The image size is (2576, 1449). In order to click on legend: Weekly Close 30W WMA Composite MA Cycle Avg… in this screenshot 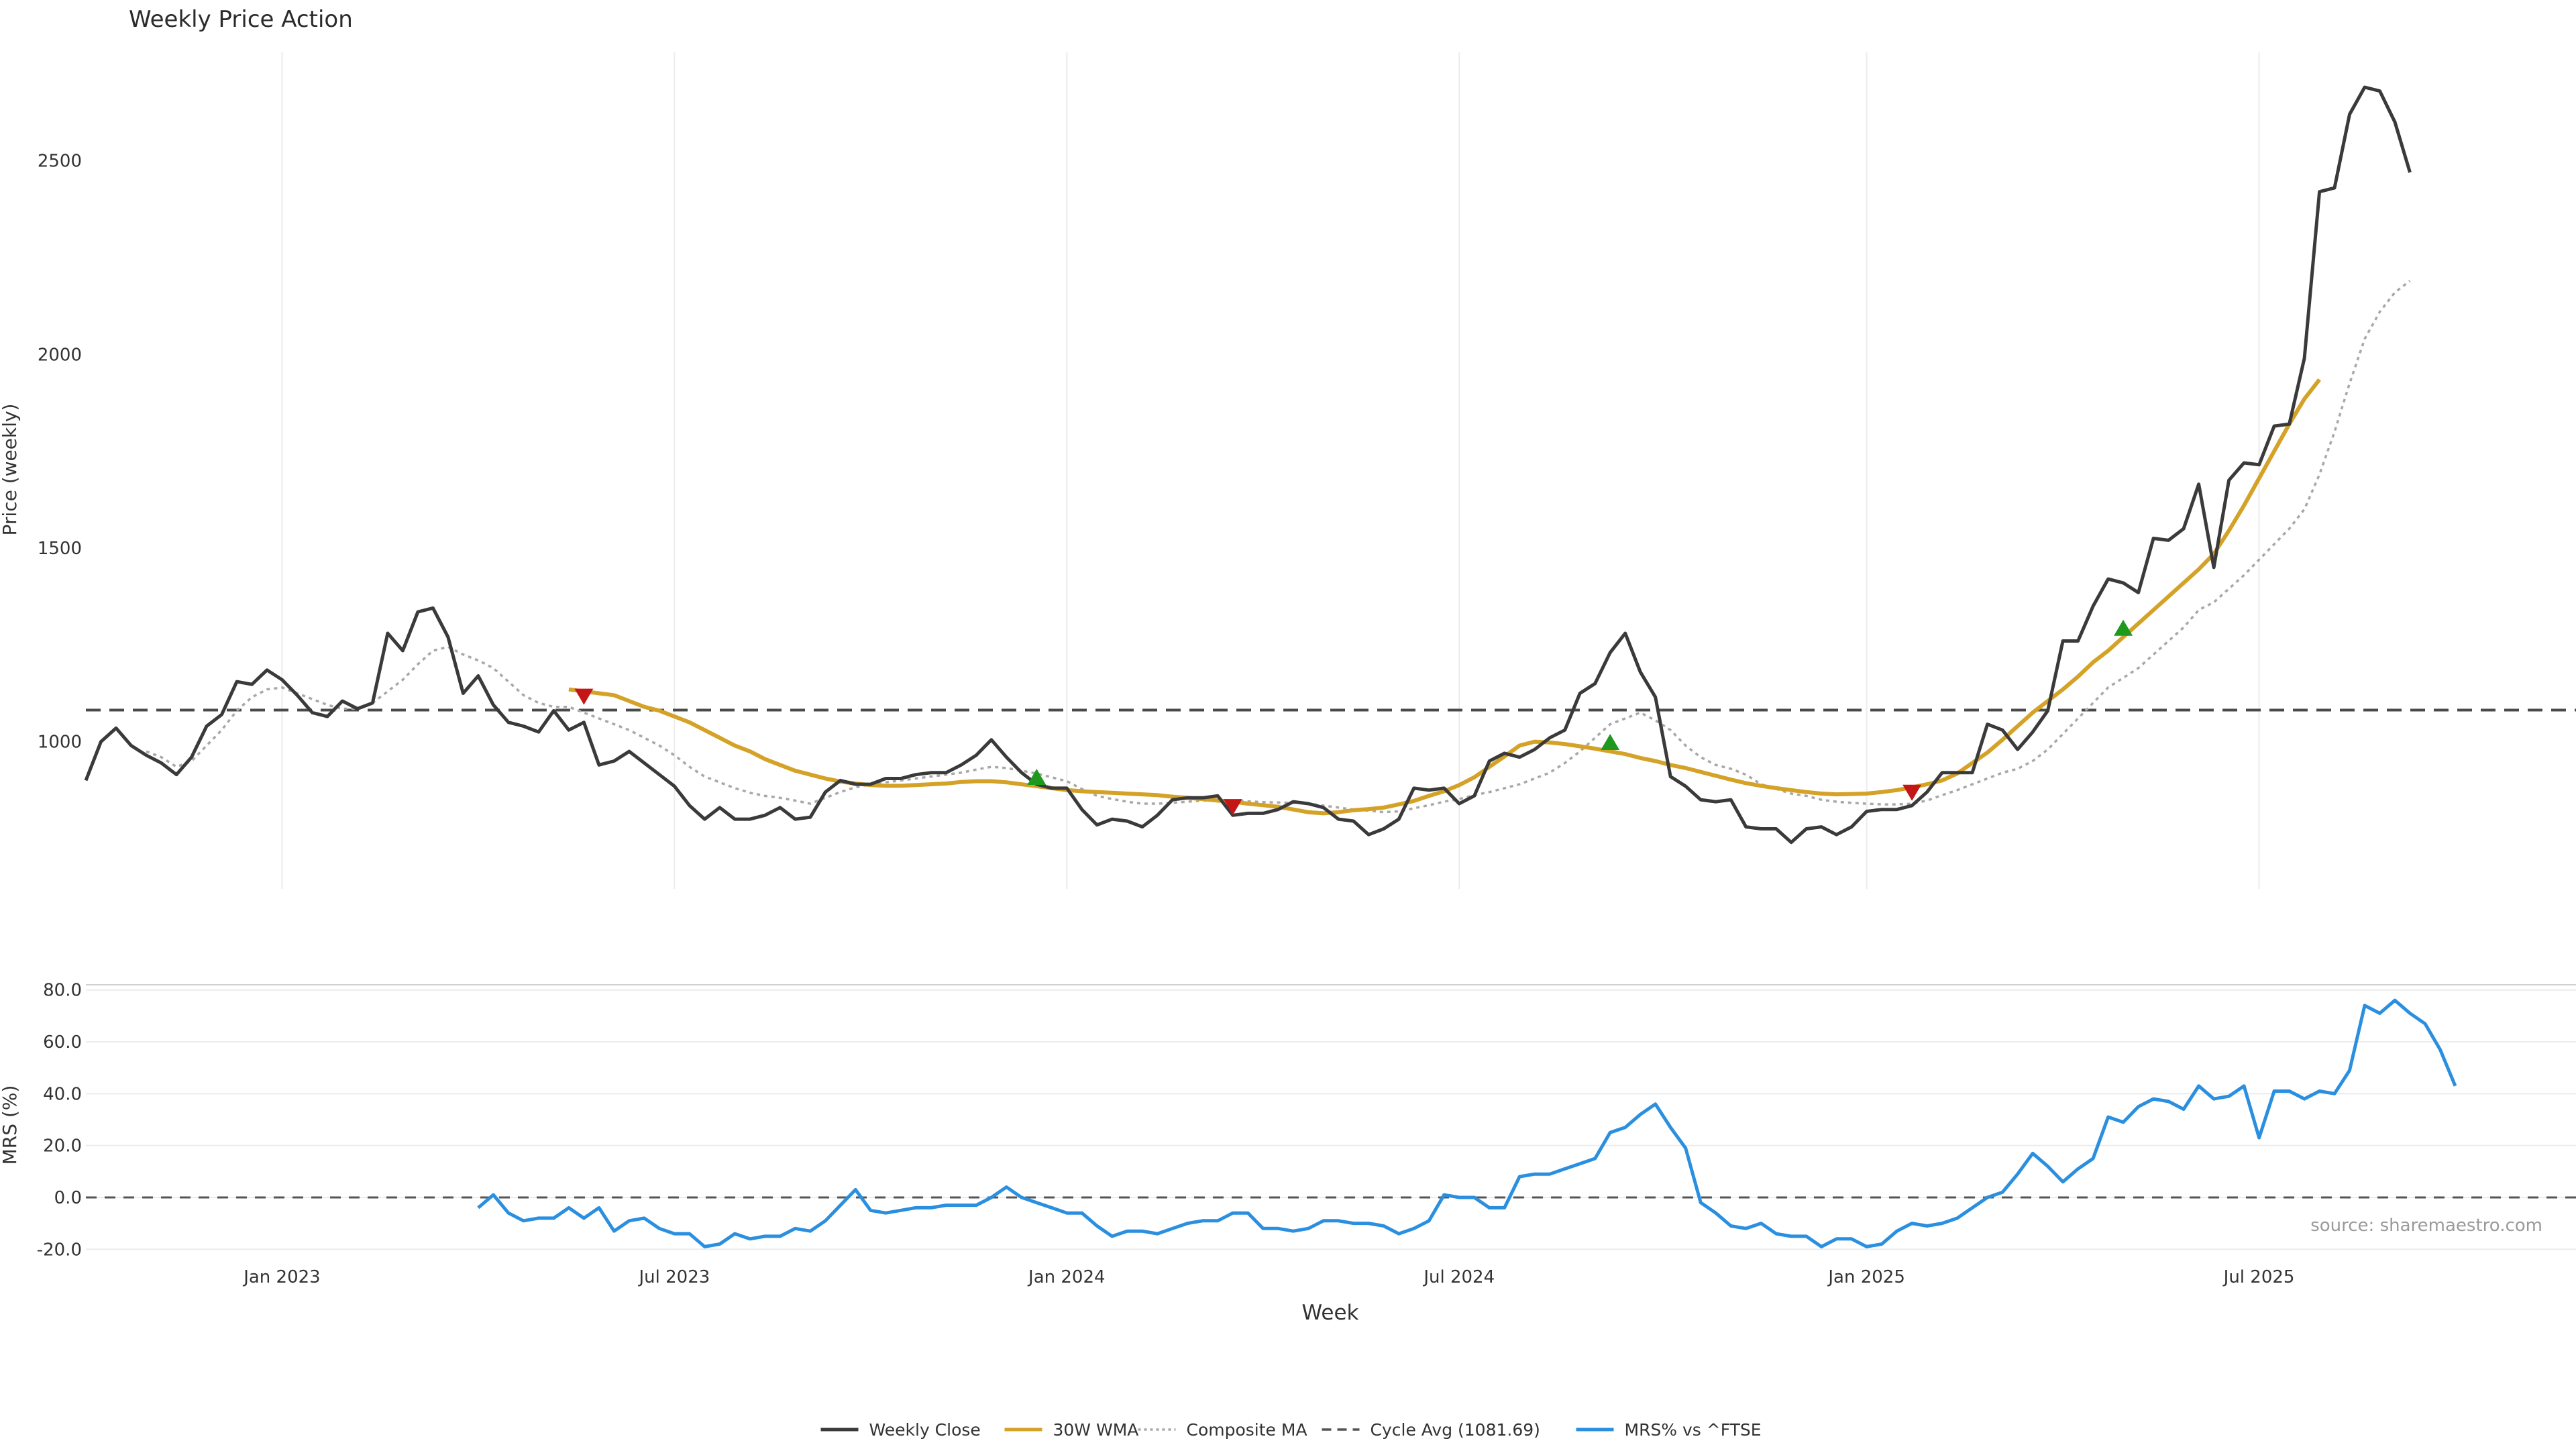, I will do `click(1291, 1430)`.